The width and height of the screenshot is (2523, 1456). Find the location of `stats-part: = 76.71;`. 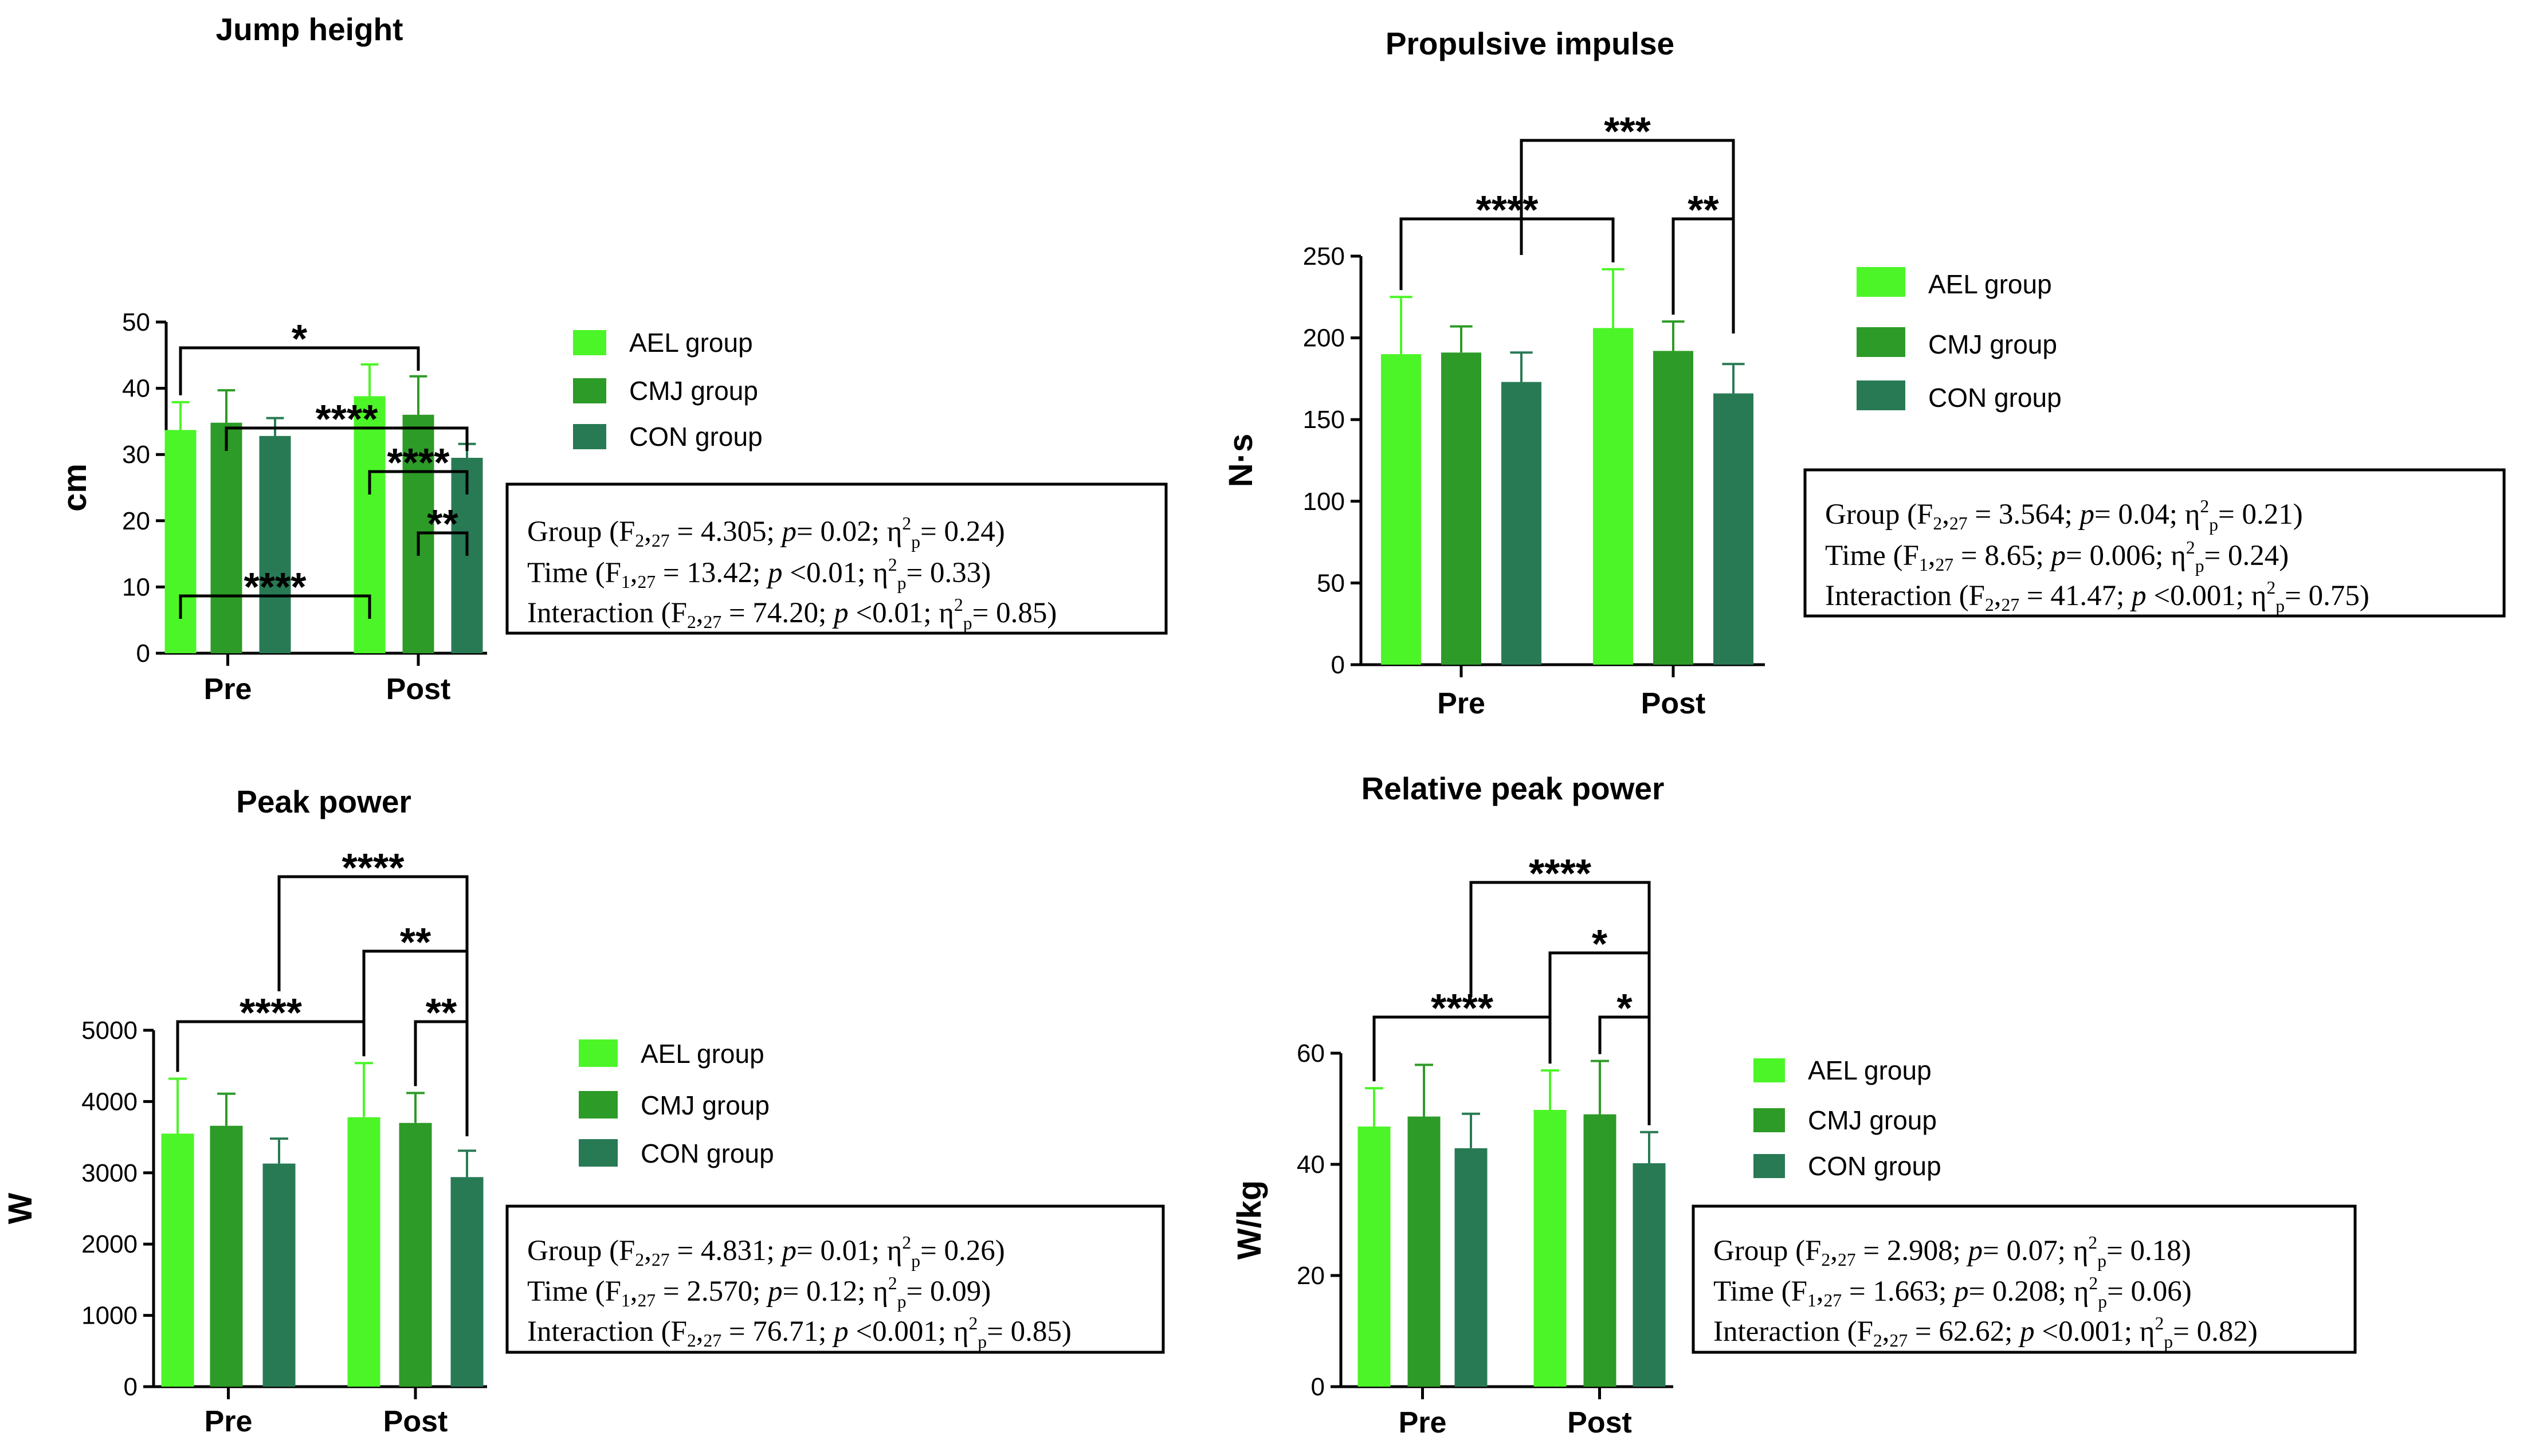

stats-part: = 76.71; is located at coordinates (777, 1332).